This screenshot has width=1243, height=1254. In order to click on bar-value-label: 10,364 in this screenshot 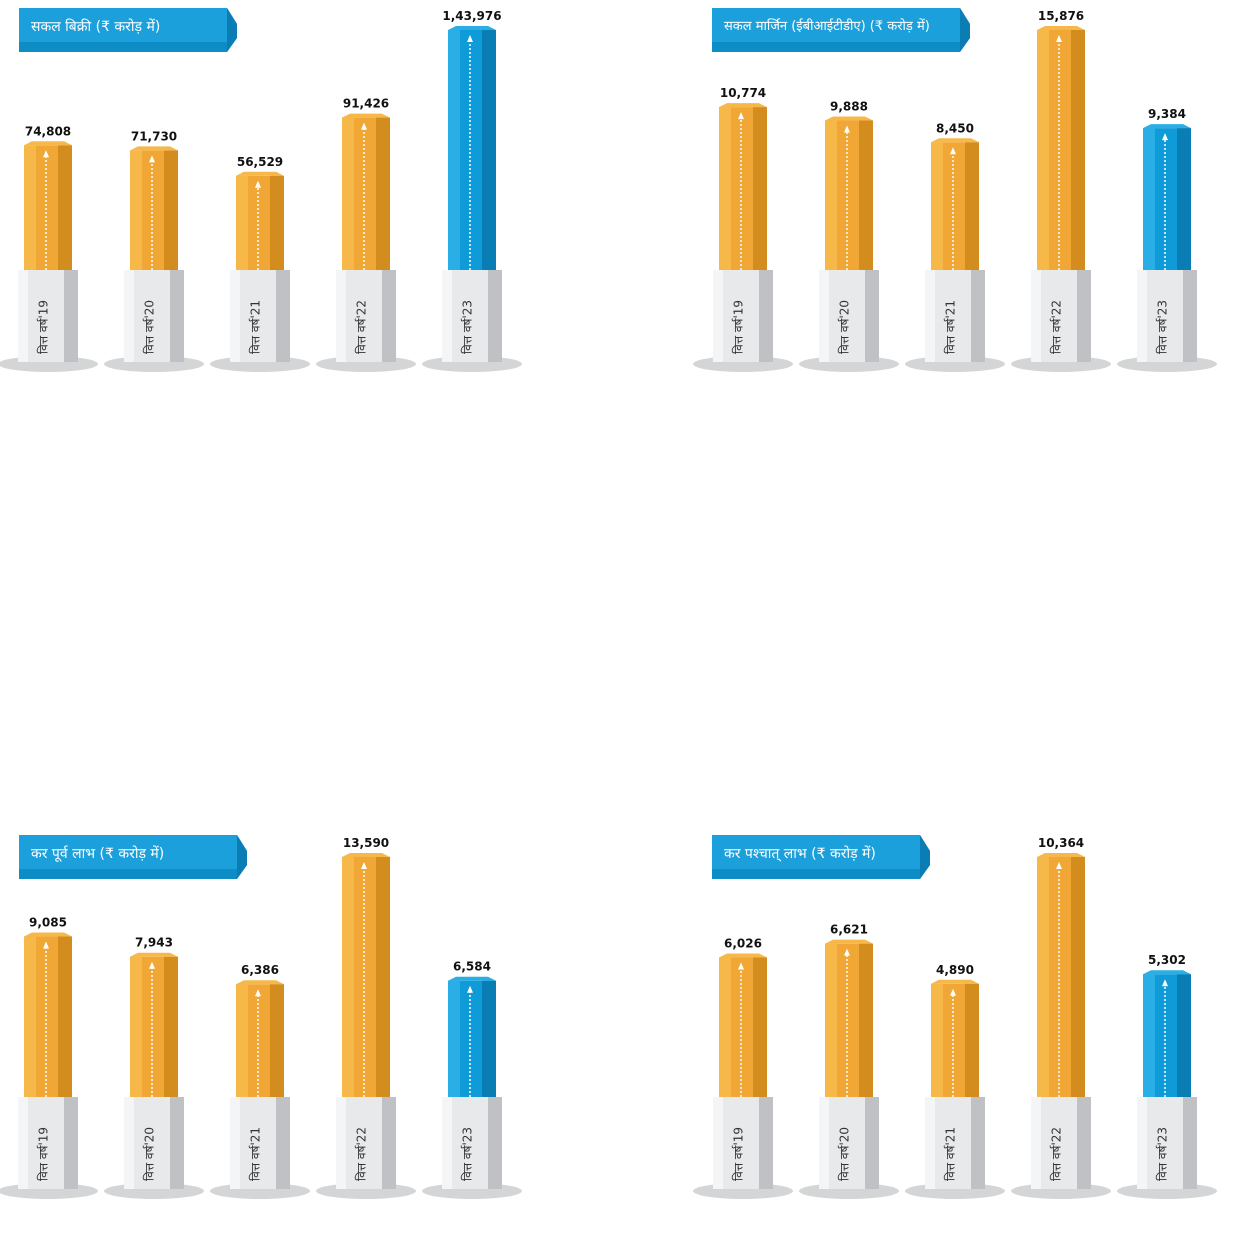, I will do `click(1061, 843)`.